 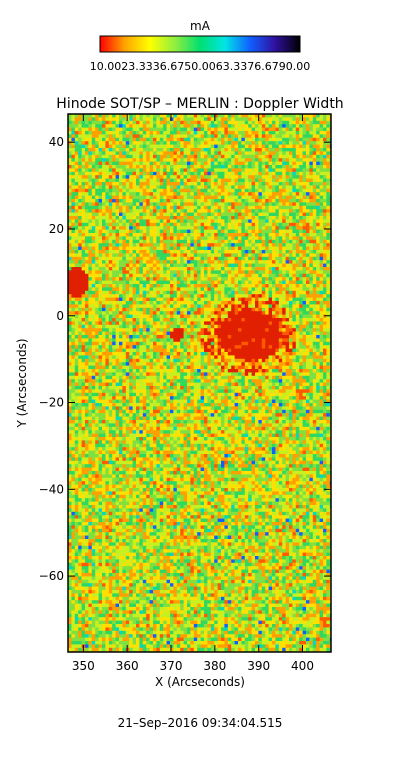 What do you see at coordinates (258, 666) in the screenshot?
I see `x-tick-label: 390` at bounding box center [258, 666].